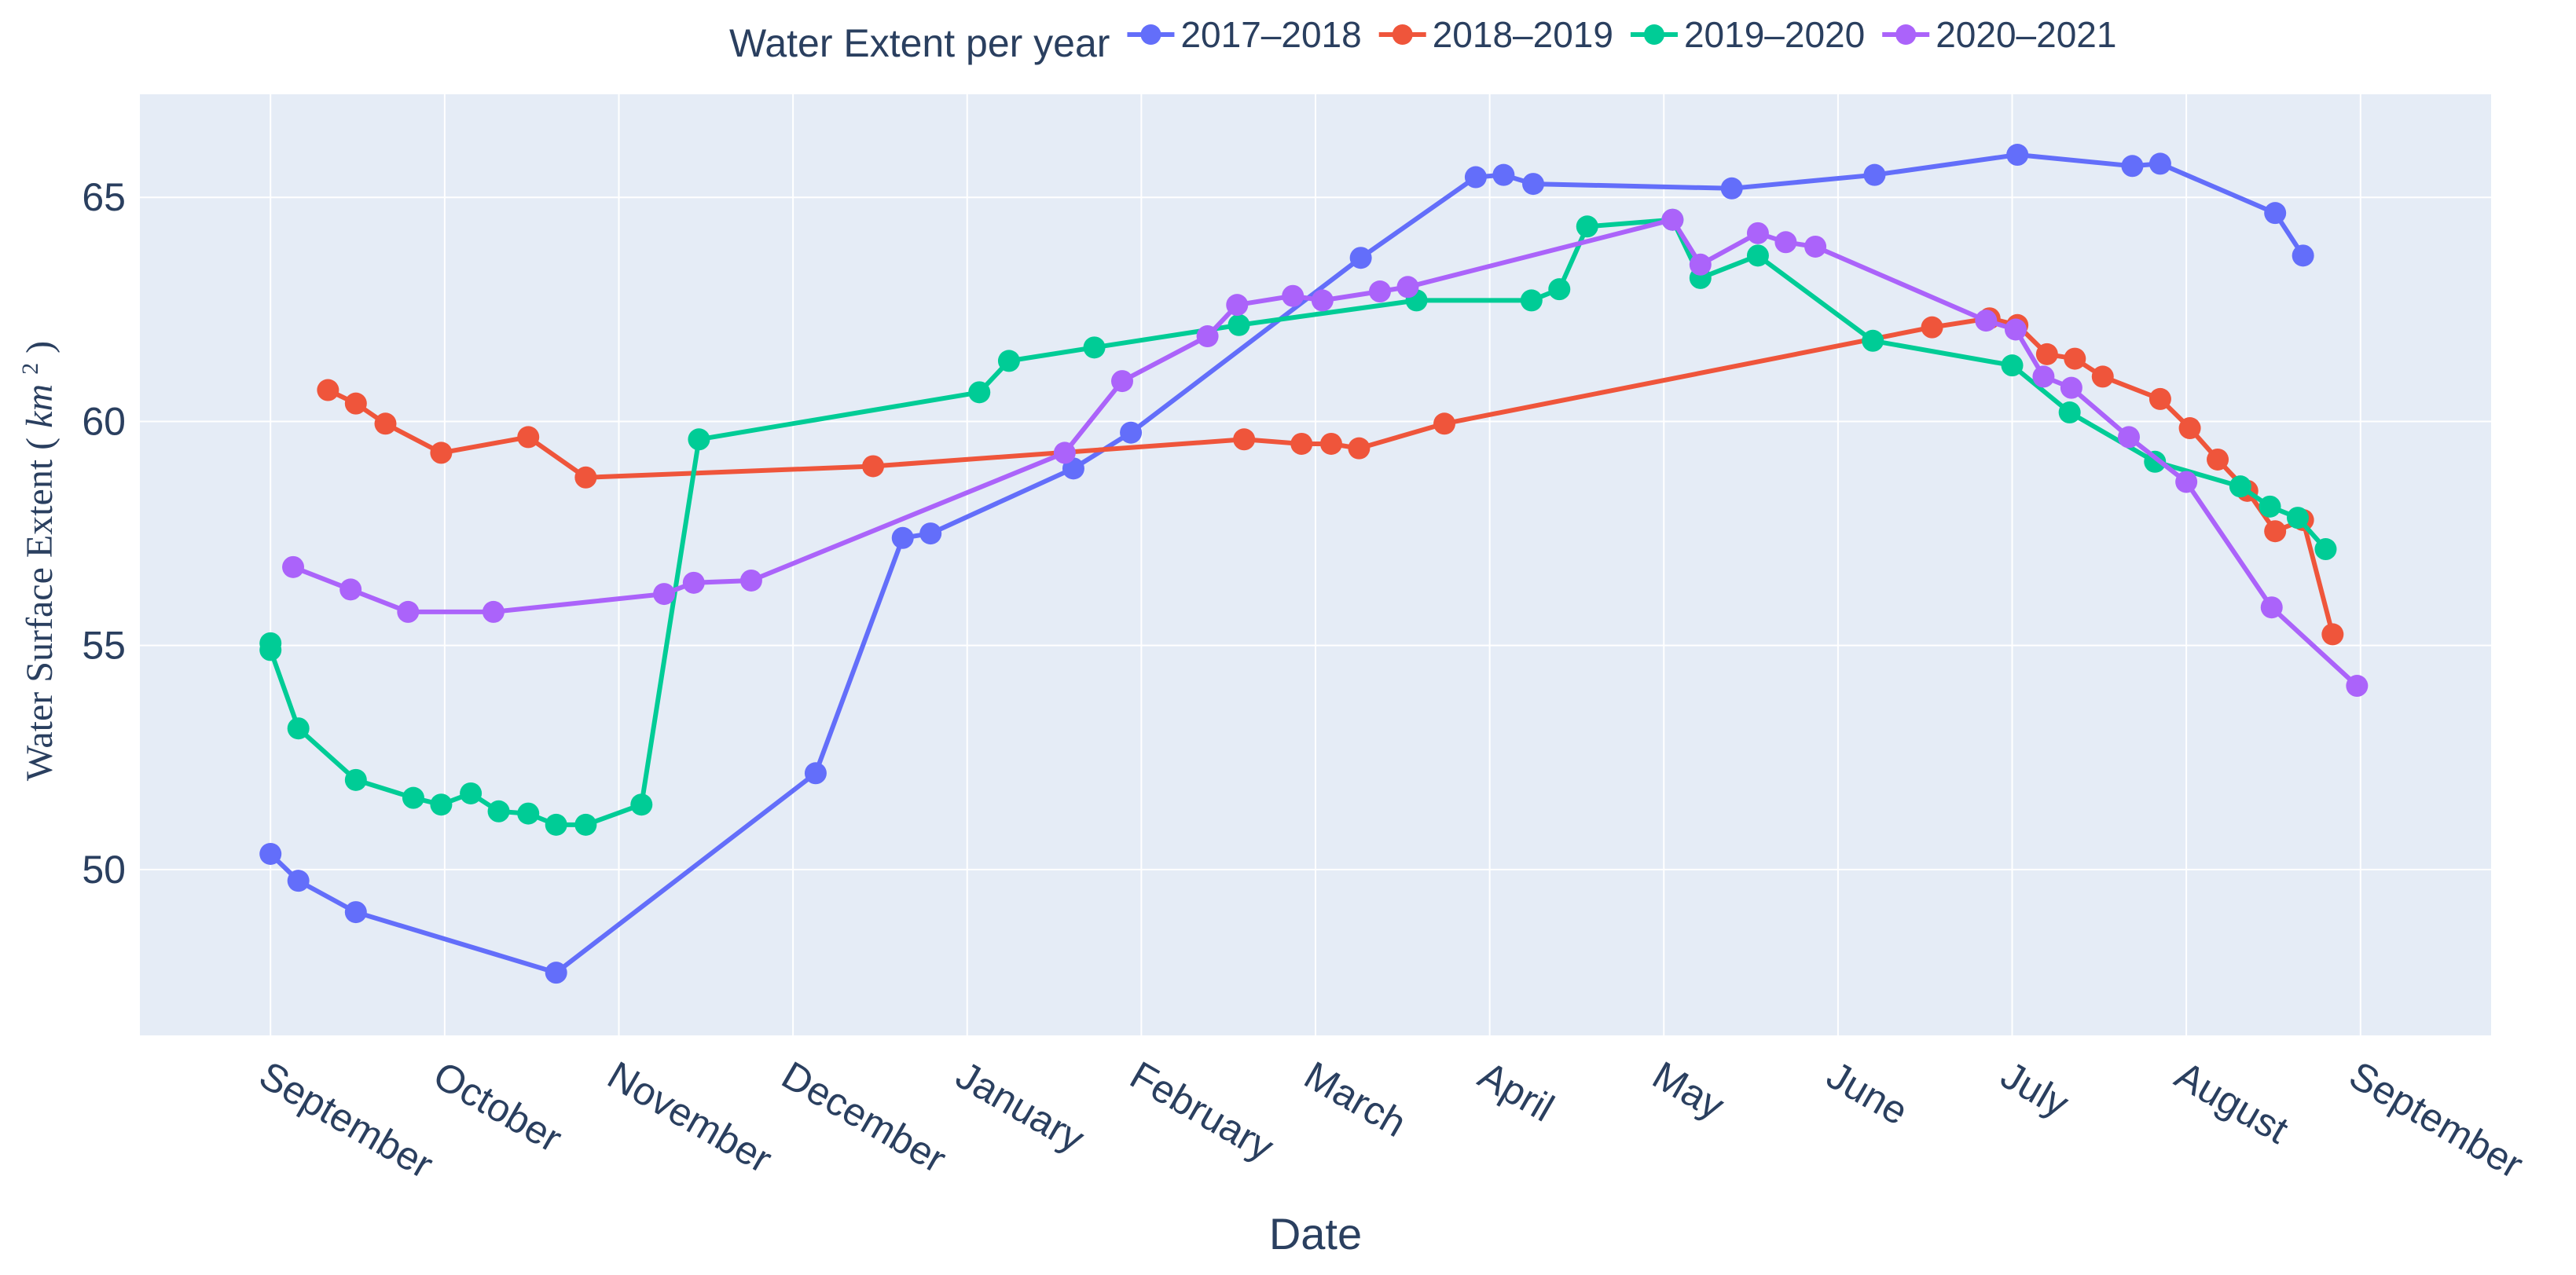 The height and width of the screenshot is (1275, 2576). What do you see at coordinates (1244, 34) in the screenshot?
I see `legend-item: 2017–2018` at bounding box center [1244, 34].